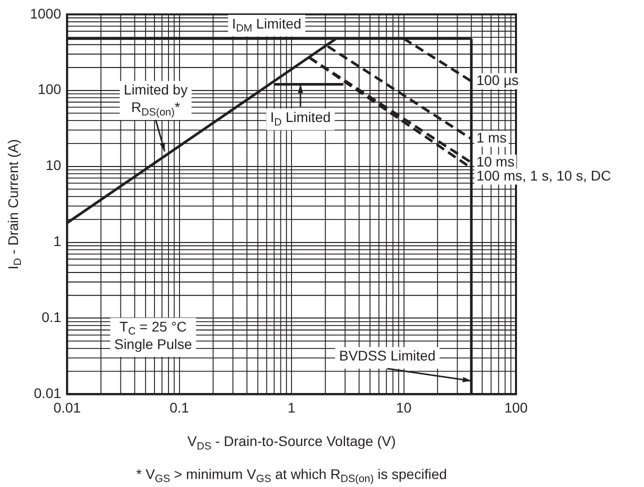  What do you see at coordinates (14, 204) in the screenshot?
I see `y-axis-title: ID - Drain Current (A)` at bounding box center [14, 204].